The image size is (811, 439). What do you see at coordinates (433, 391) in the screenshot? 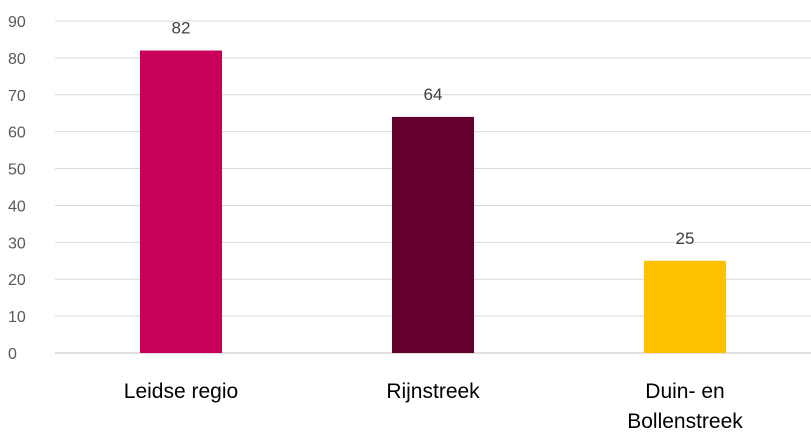
I see `category-label: Rijnstreek` at bounding box center [433, 391].